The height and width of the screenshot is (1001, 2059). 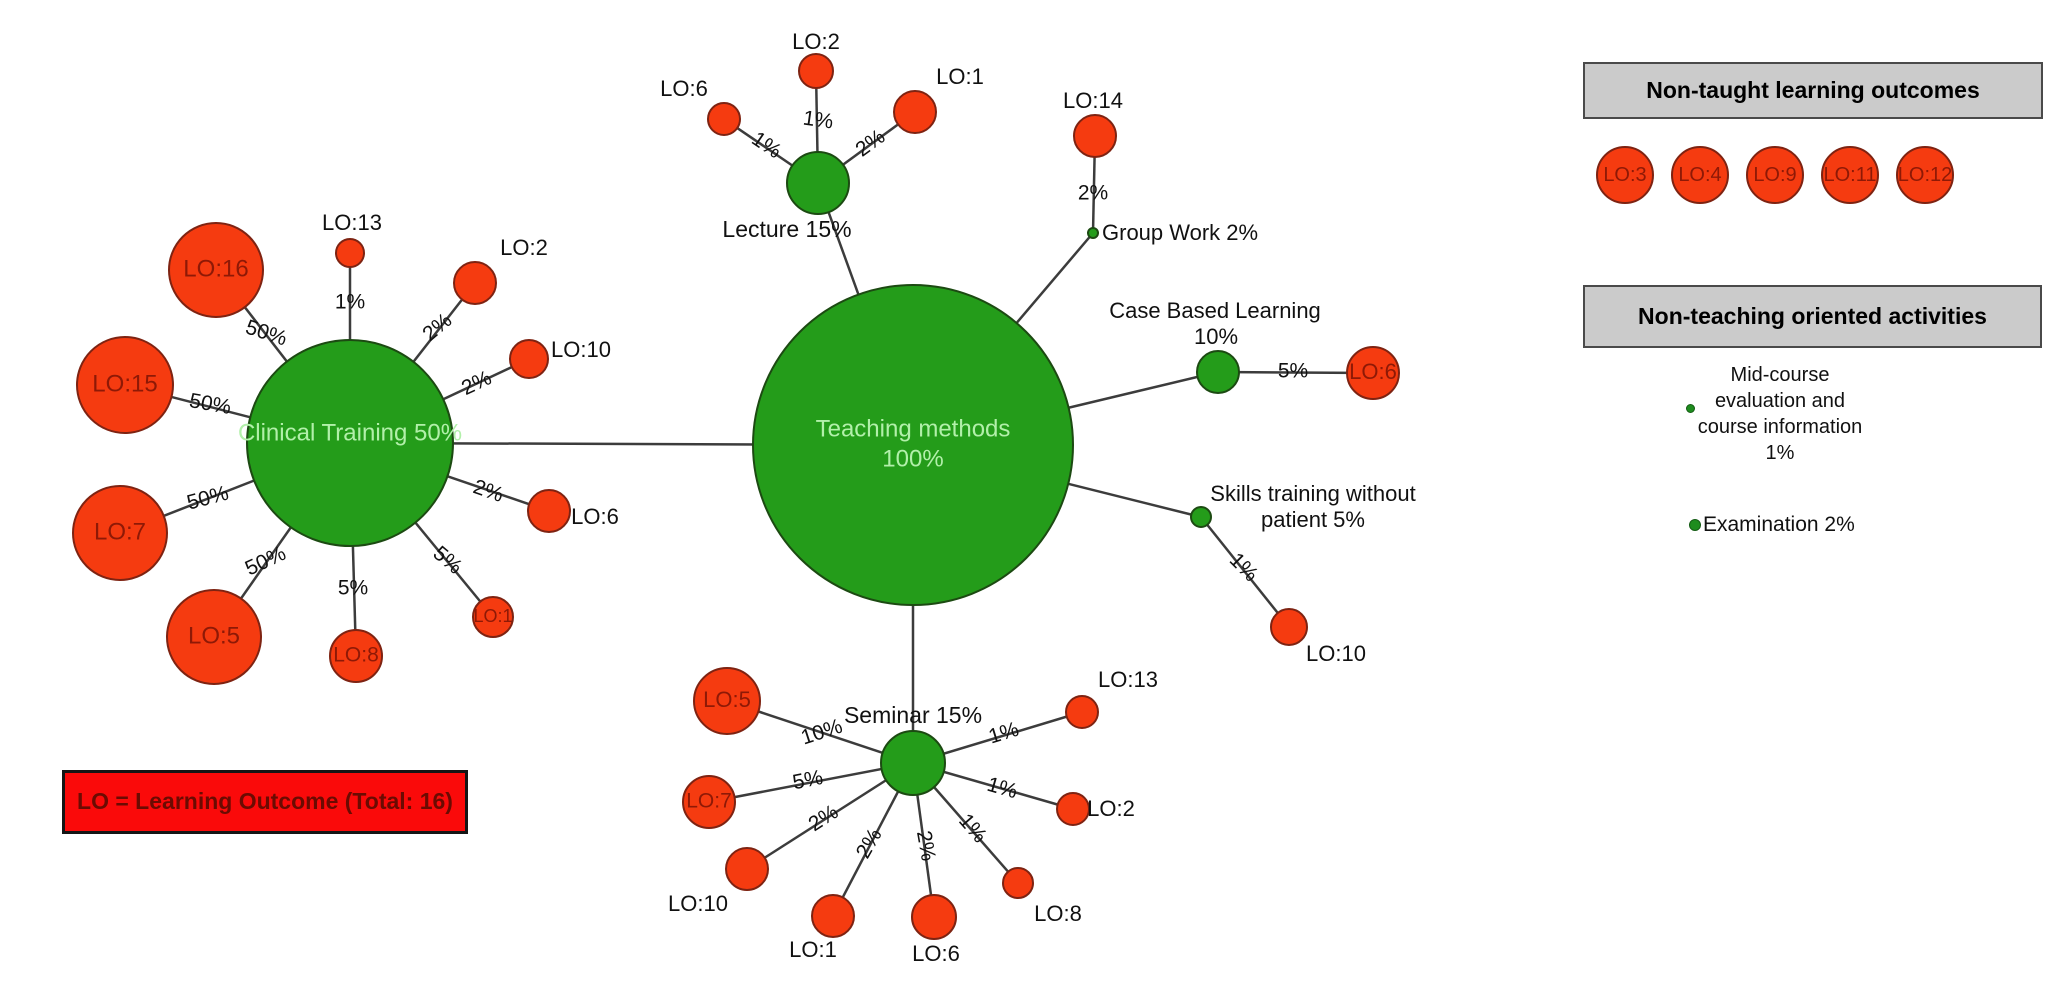 I want to click on node-label-cli-lo7: LO:7, so click(x=120, y=531).